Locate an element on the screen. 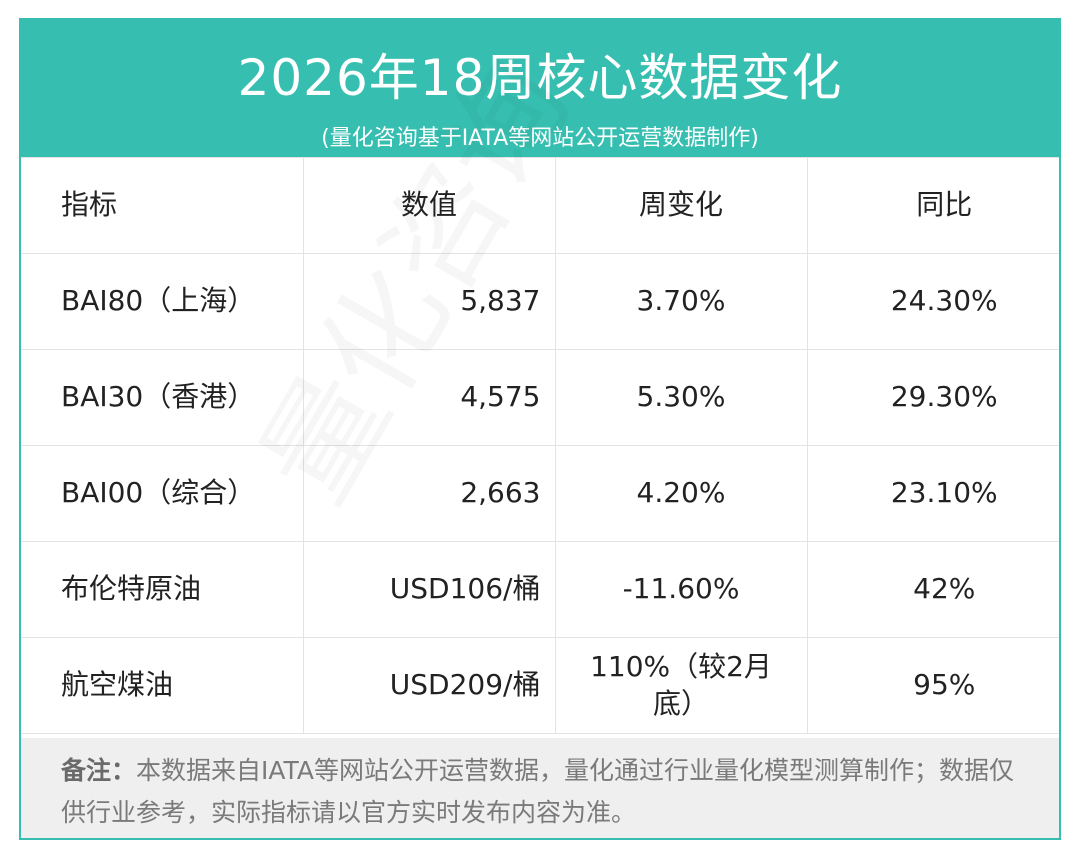  table-cell: 23.10% is located at coordinates (932, 493).